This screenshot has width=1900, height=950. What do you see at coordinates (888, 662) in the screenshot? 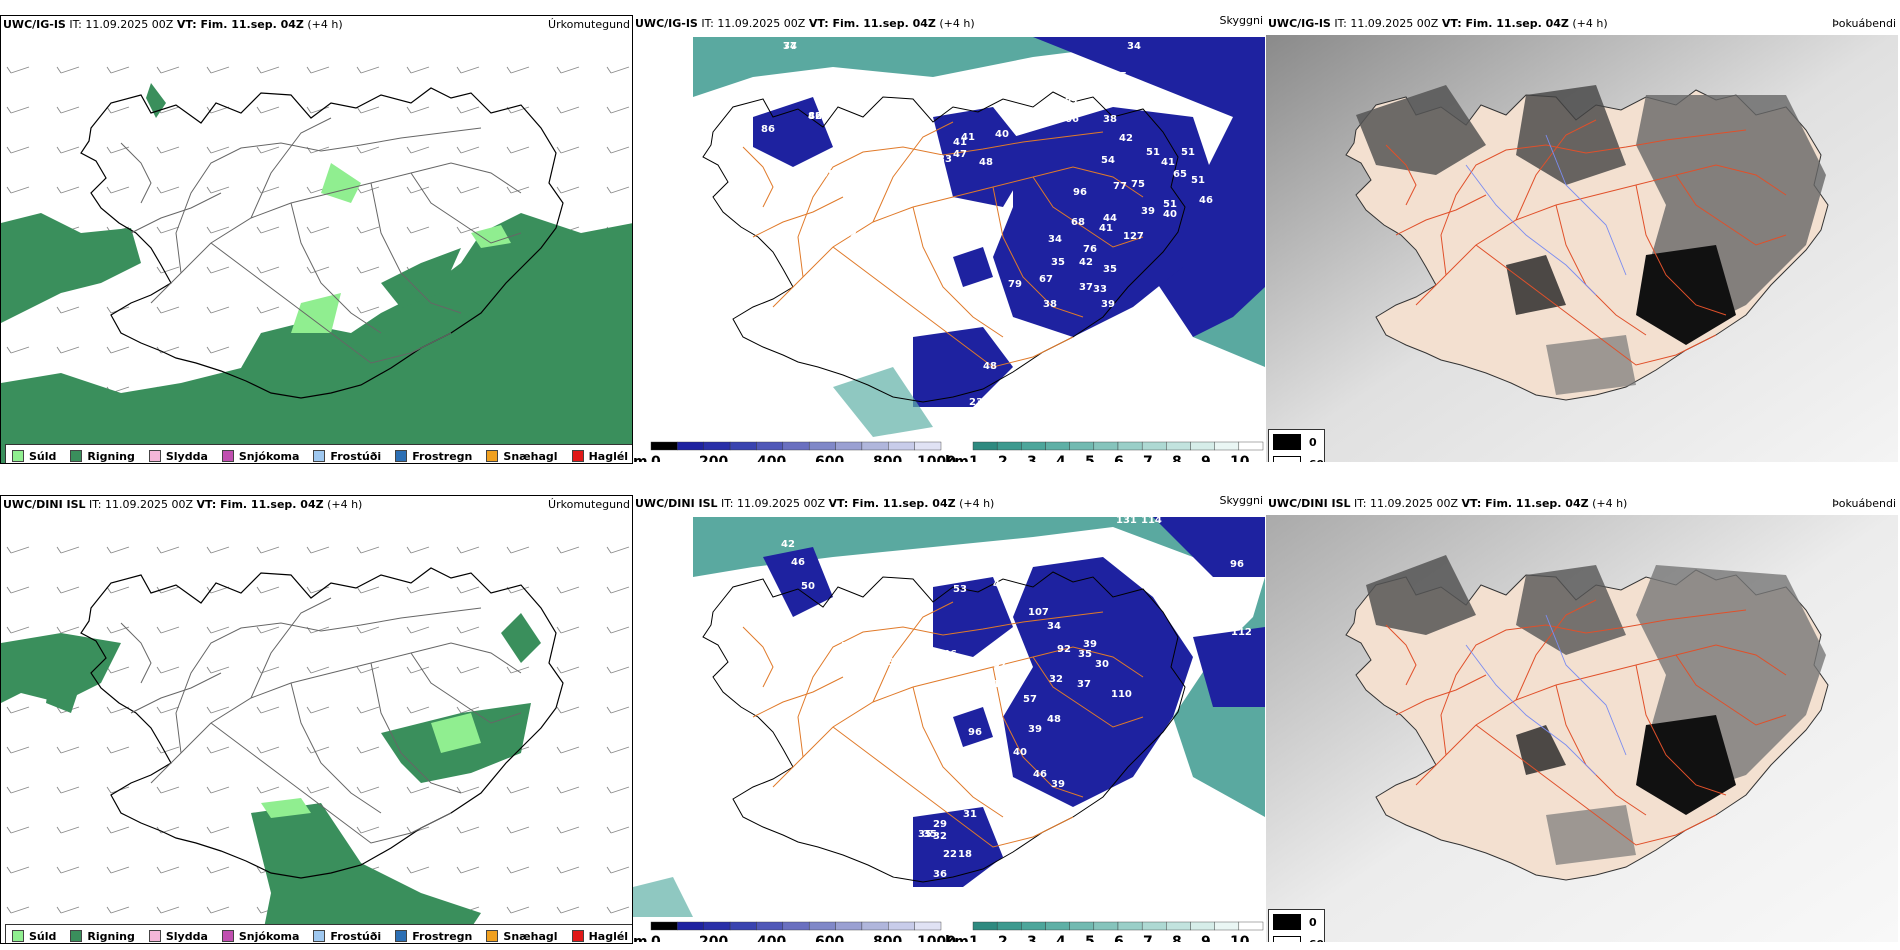
I see `bottom-visibility-value: 73` at bounding box center [888, 662].